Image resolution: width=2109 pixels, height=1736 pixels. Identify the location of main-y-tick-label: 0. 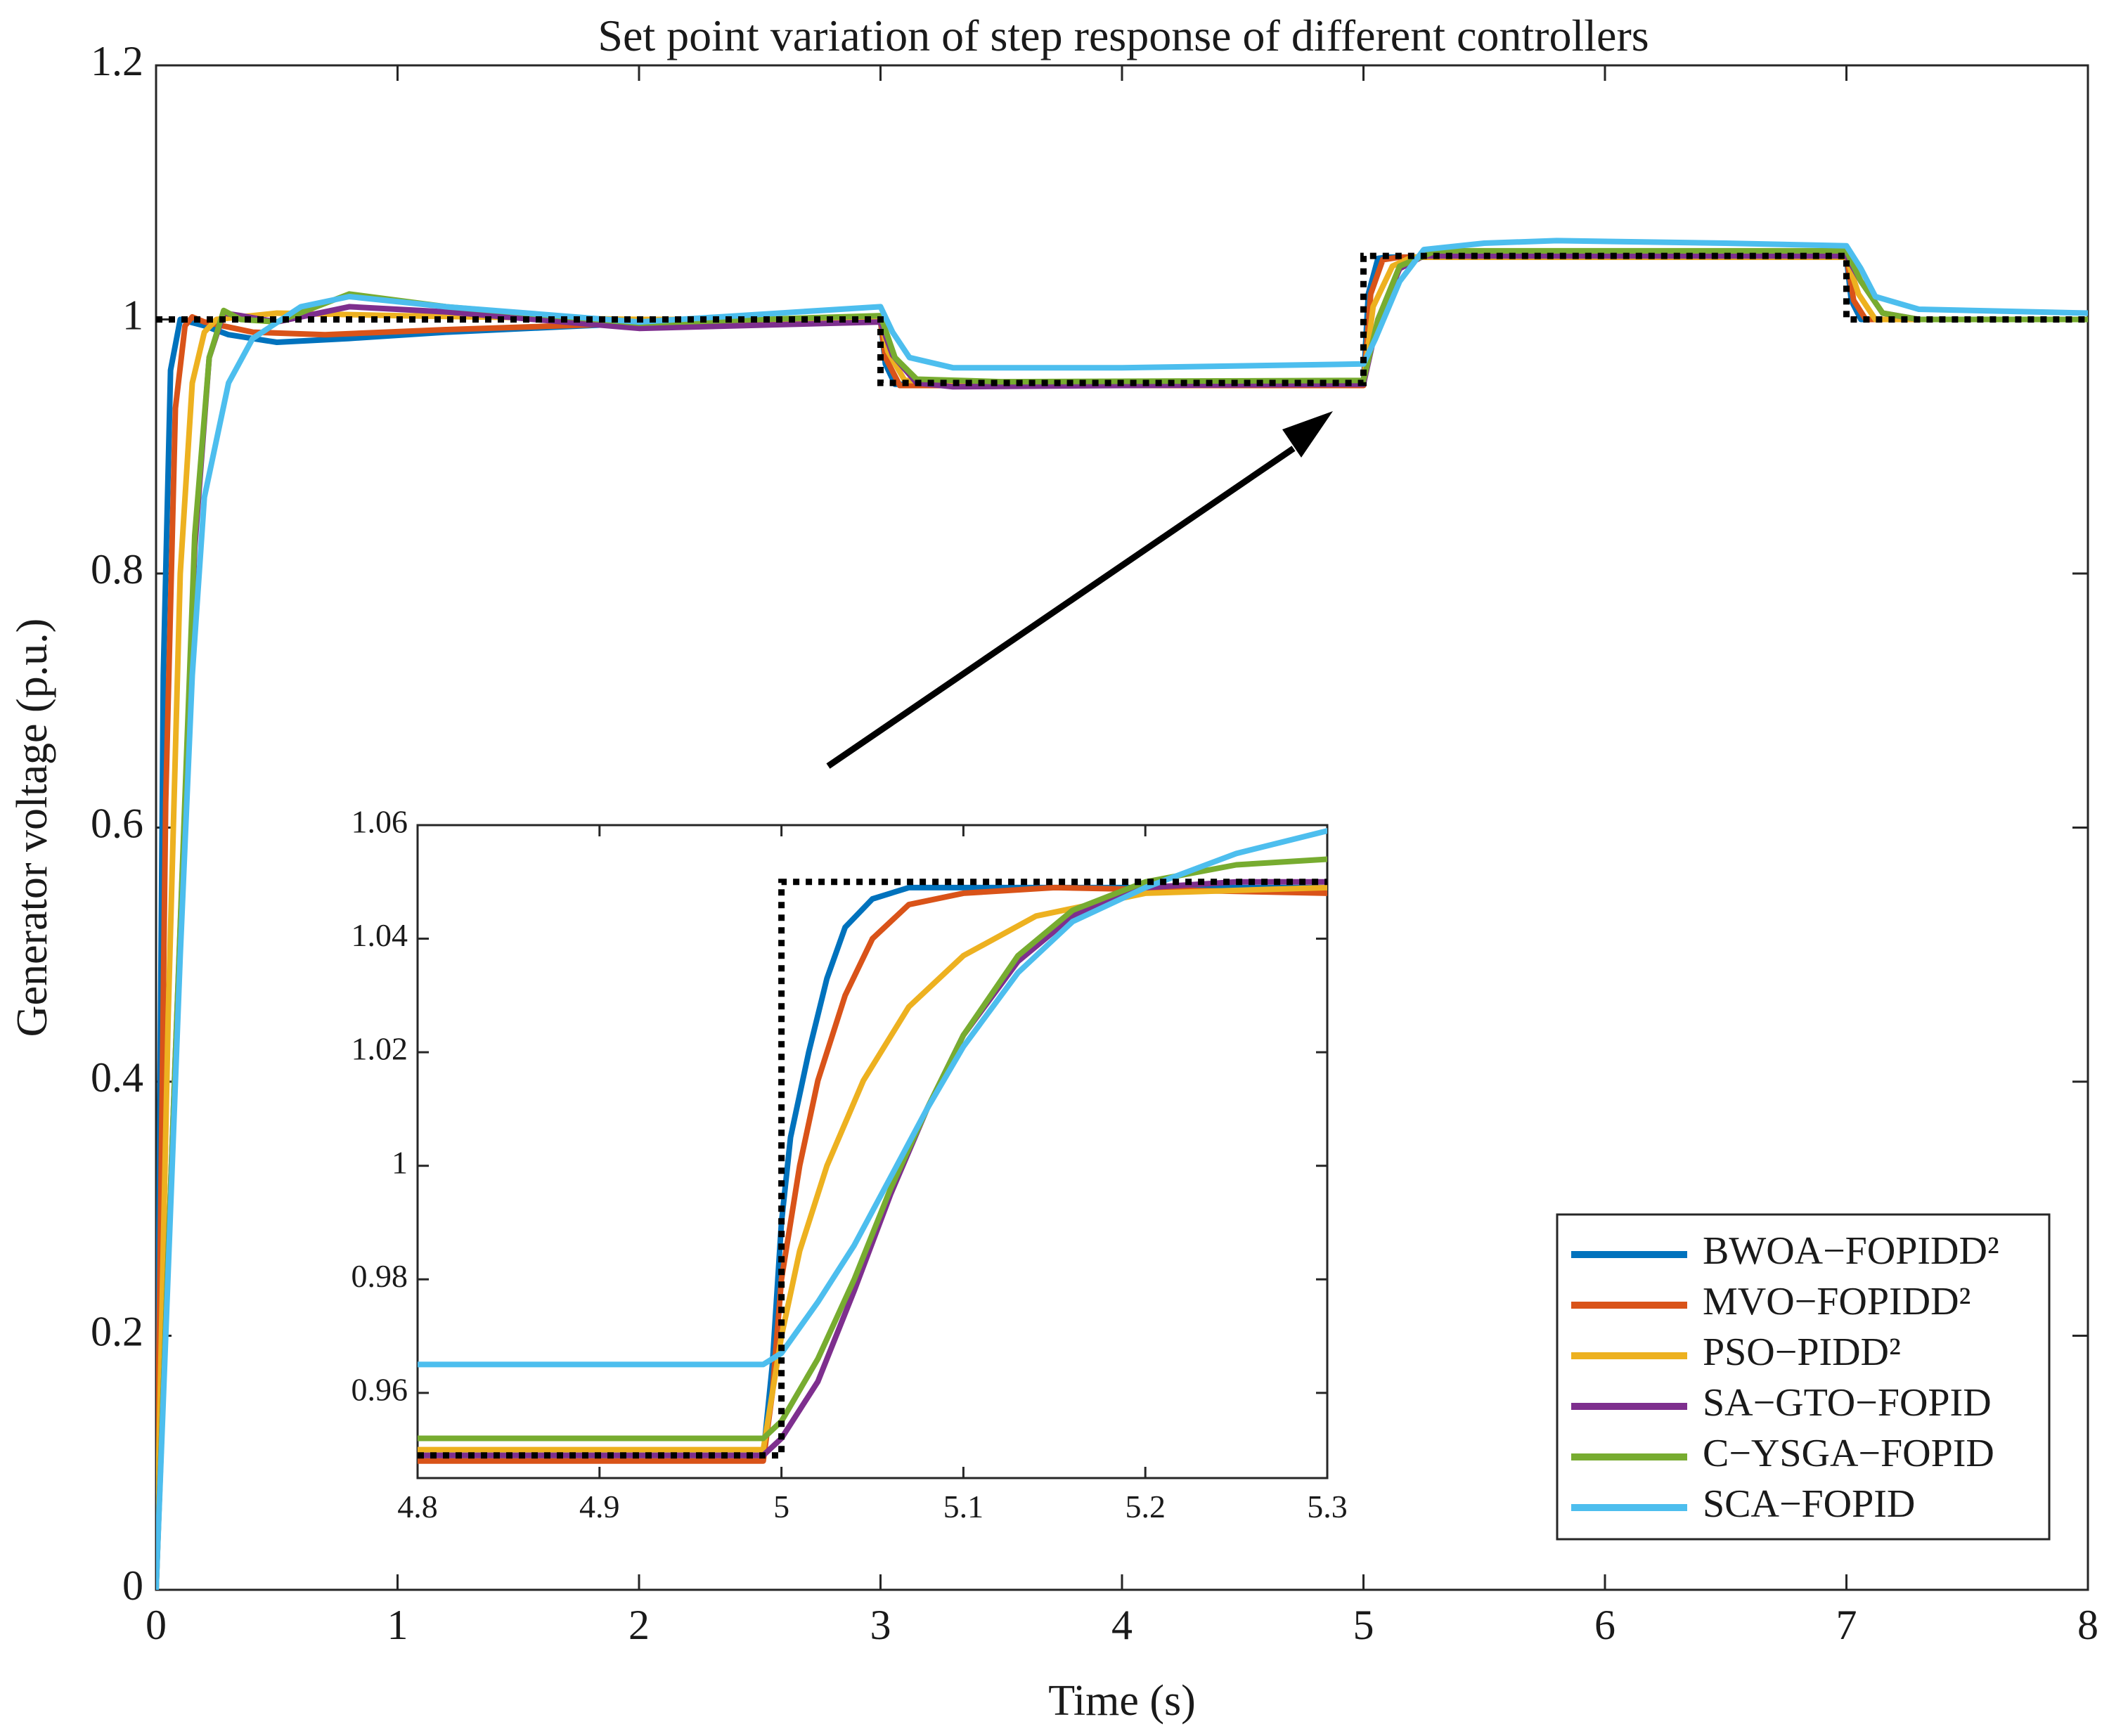
(132, 1585).